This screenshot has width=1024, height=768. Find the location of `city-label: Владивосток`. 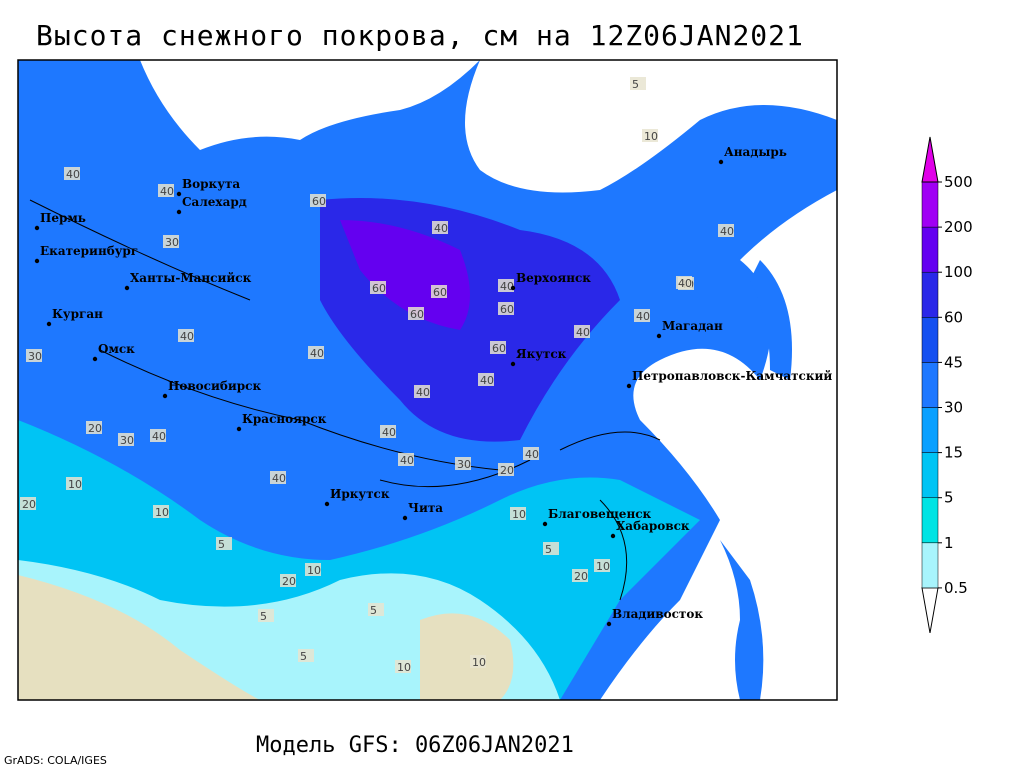

city-label: Владивосток is located at coordinates (657, 614).